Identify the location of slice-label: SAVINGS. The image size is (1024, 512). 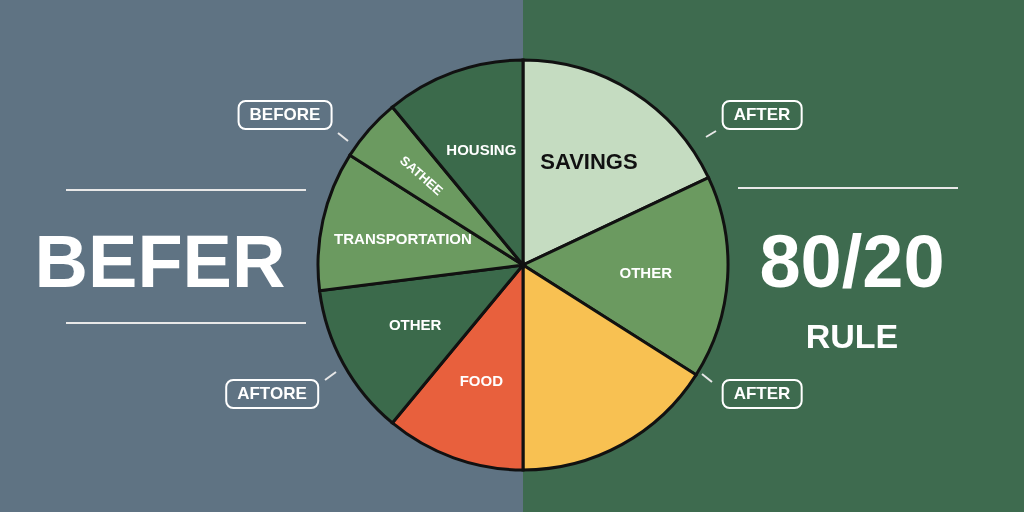
(589, 161).